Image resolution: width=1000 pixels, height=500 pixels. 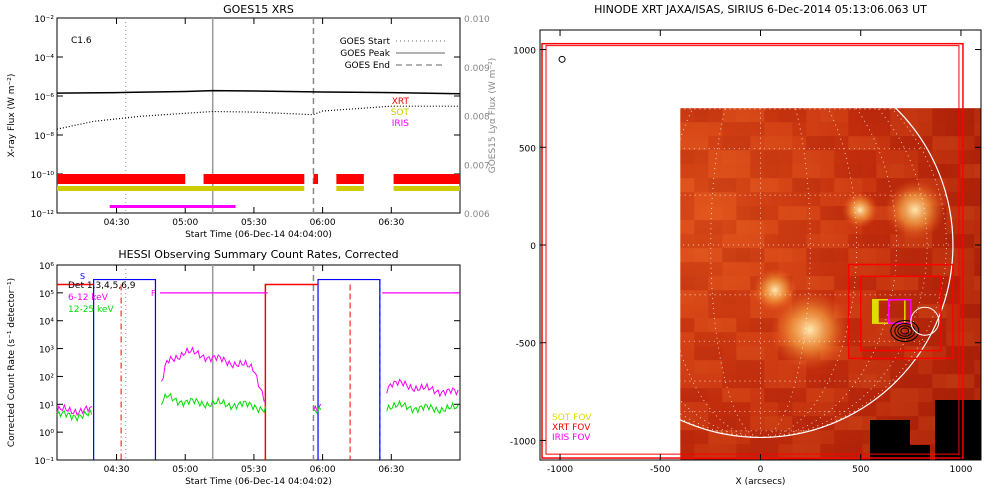 What do you see at coordinates (401, 102) in the screenshot?
I see `coverage-label: XRT` at bounding box center [401, 102].